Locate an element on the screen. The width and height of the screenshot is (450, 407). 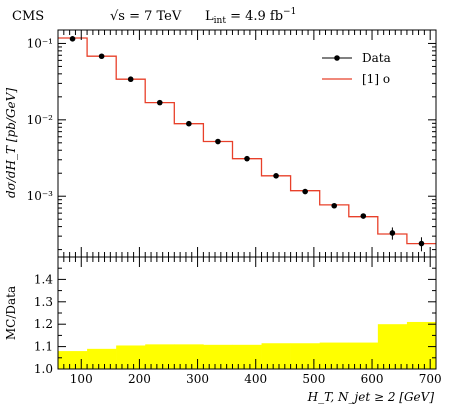
ratio-y-tick-label: 1.3 is located at coordinates (43, 302).